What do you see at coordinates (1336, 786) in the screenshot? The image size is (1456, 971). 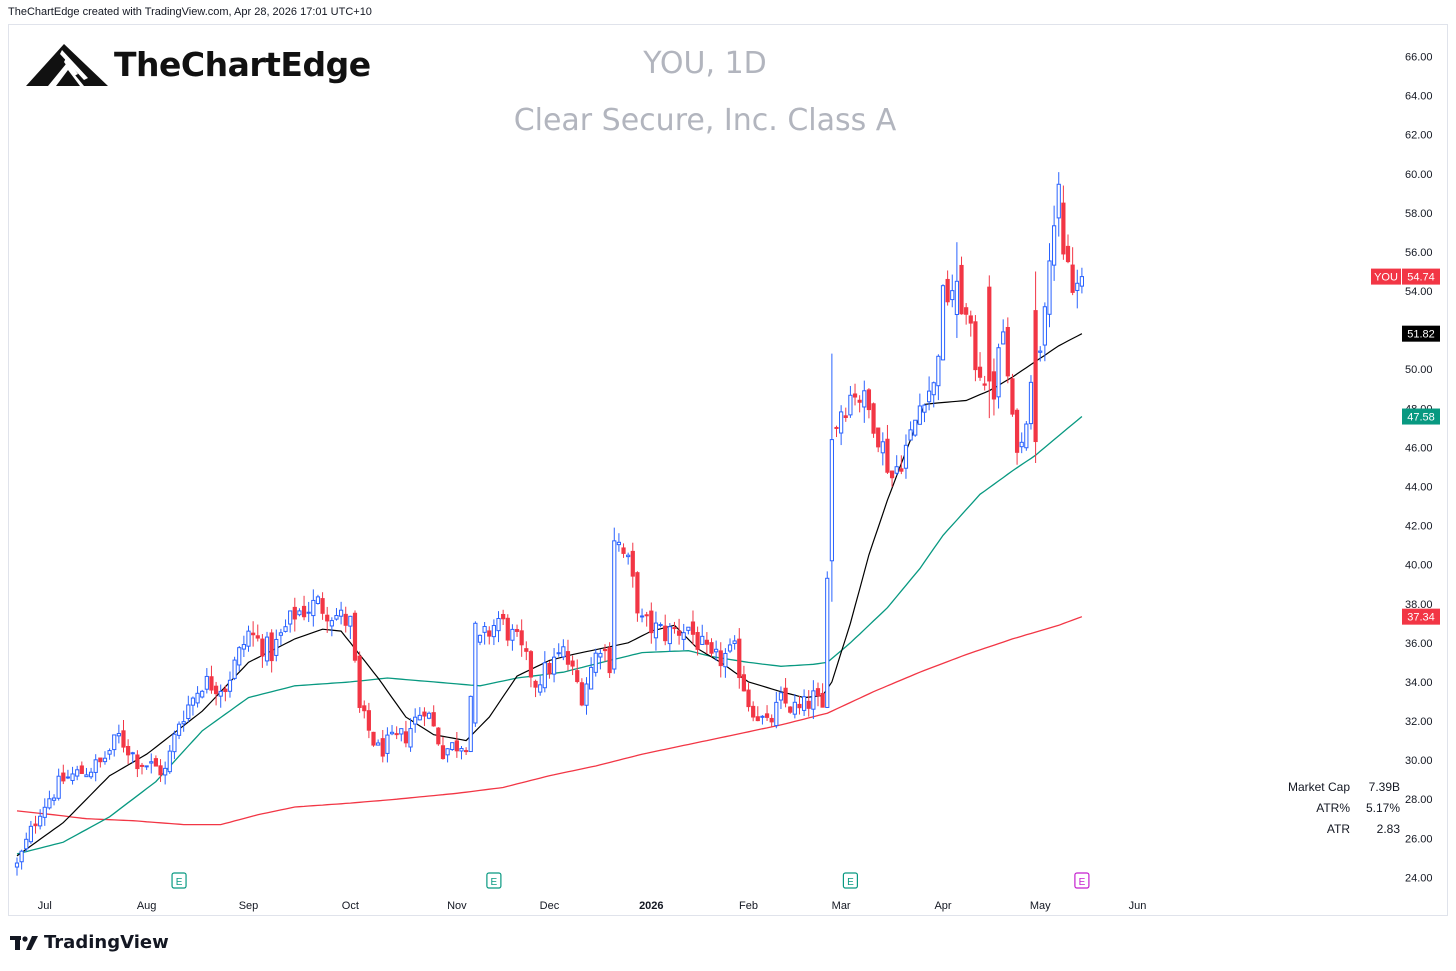 I see `stat-row-market-cap: Market Cap 7.39B` at bounding box center [1336, 786].